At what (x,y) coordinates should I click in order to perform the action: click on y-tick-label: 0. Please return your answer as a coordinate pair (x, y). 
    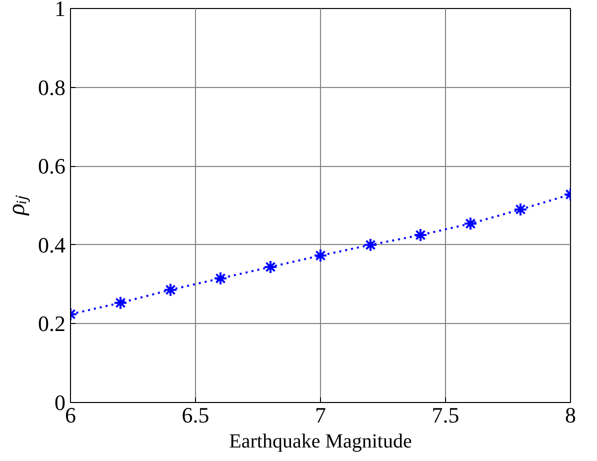
    Looking at the image, I should click on (60, 402).